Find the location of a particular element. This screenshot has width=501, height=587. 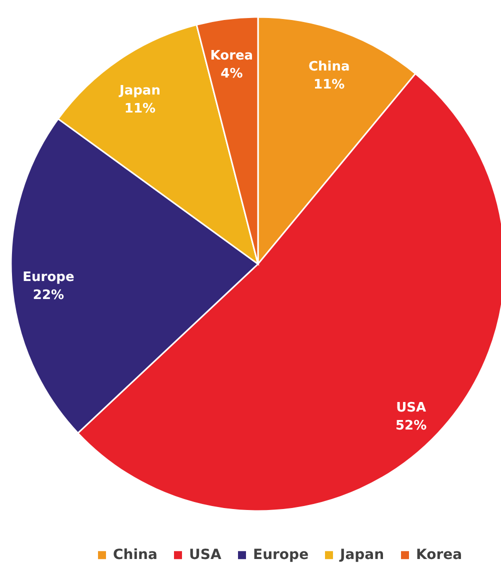

legend-label: Europe is located at coordinates (281, 555).